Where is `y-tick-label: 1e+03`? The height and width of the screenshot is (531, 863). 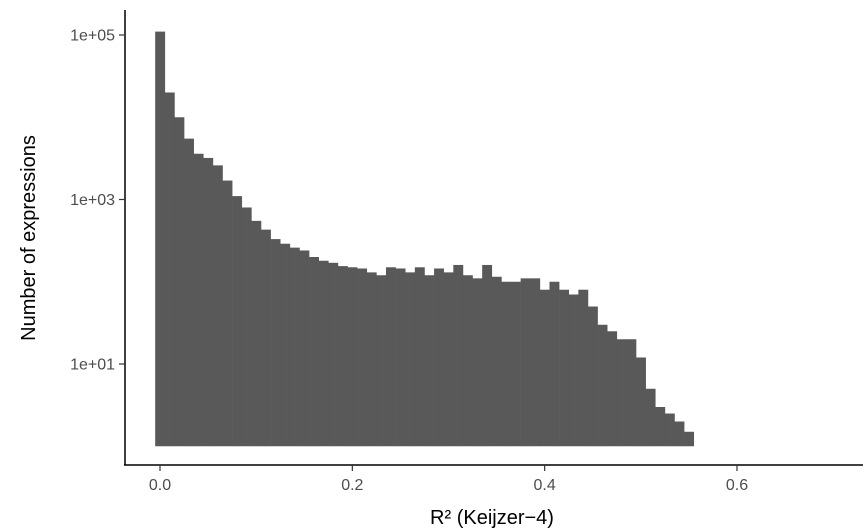 y-tick-label: 1e+03 is located at coordinates (92, 200).